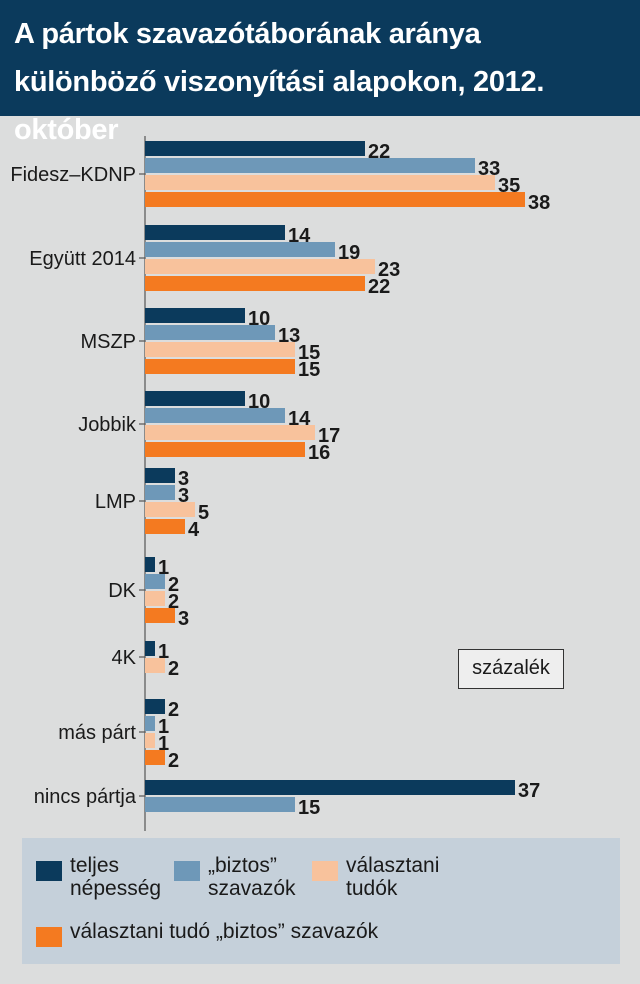 The width and height of the screenshot is (640, 984). I want to click on legend-label: választani tudók, so click(393, 877).